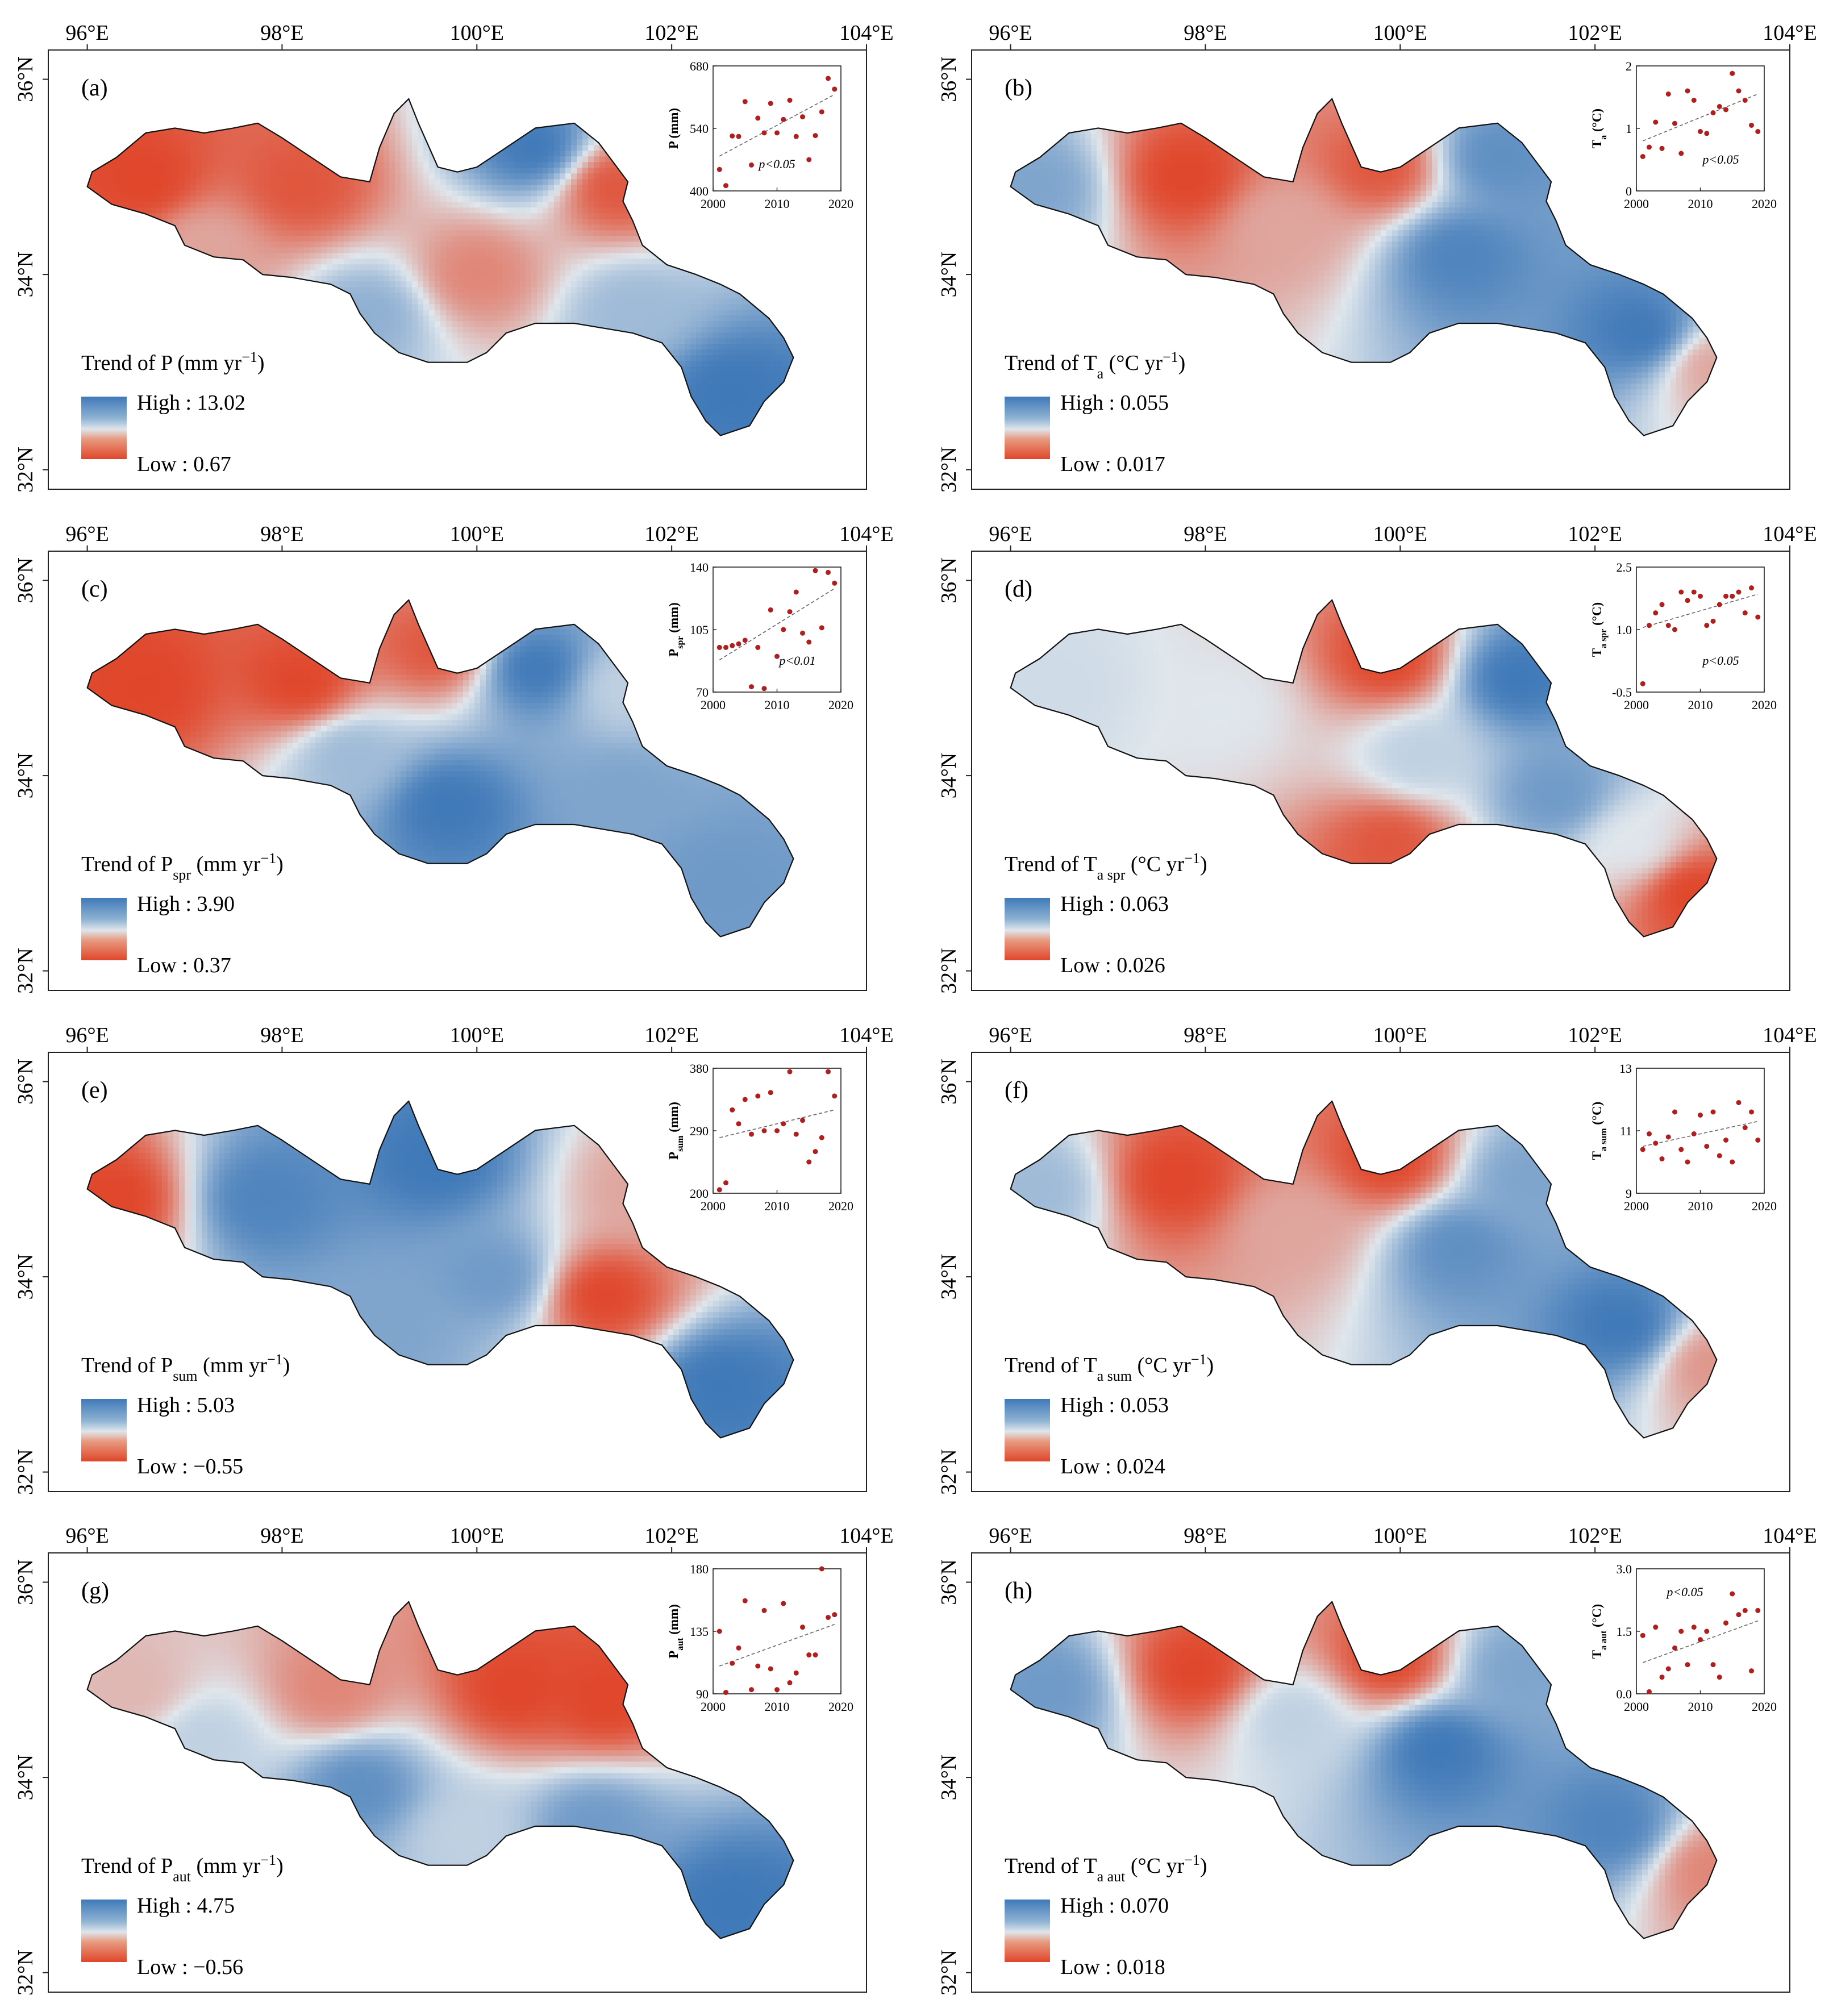  What do you see at coordinates (777, 128) in the screenshot?
I see `inset-frame` at bounding box center [777, 128].